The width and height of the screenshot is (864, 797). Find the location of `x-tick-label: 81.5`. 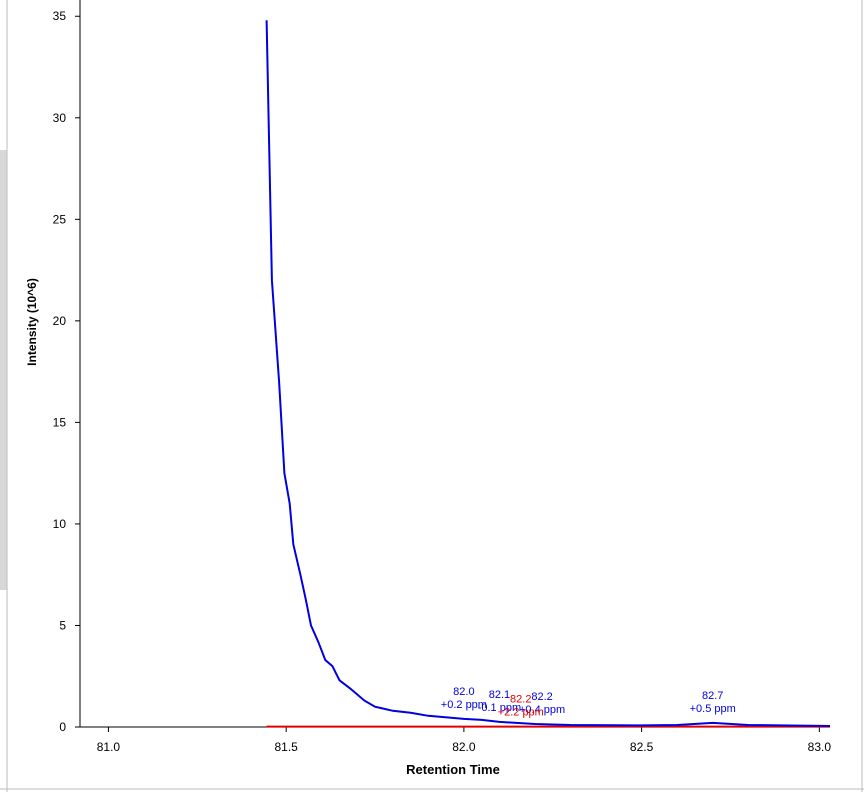

x-tick-label: 81.5 is located at coordinates (286, 747).